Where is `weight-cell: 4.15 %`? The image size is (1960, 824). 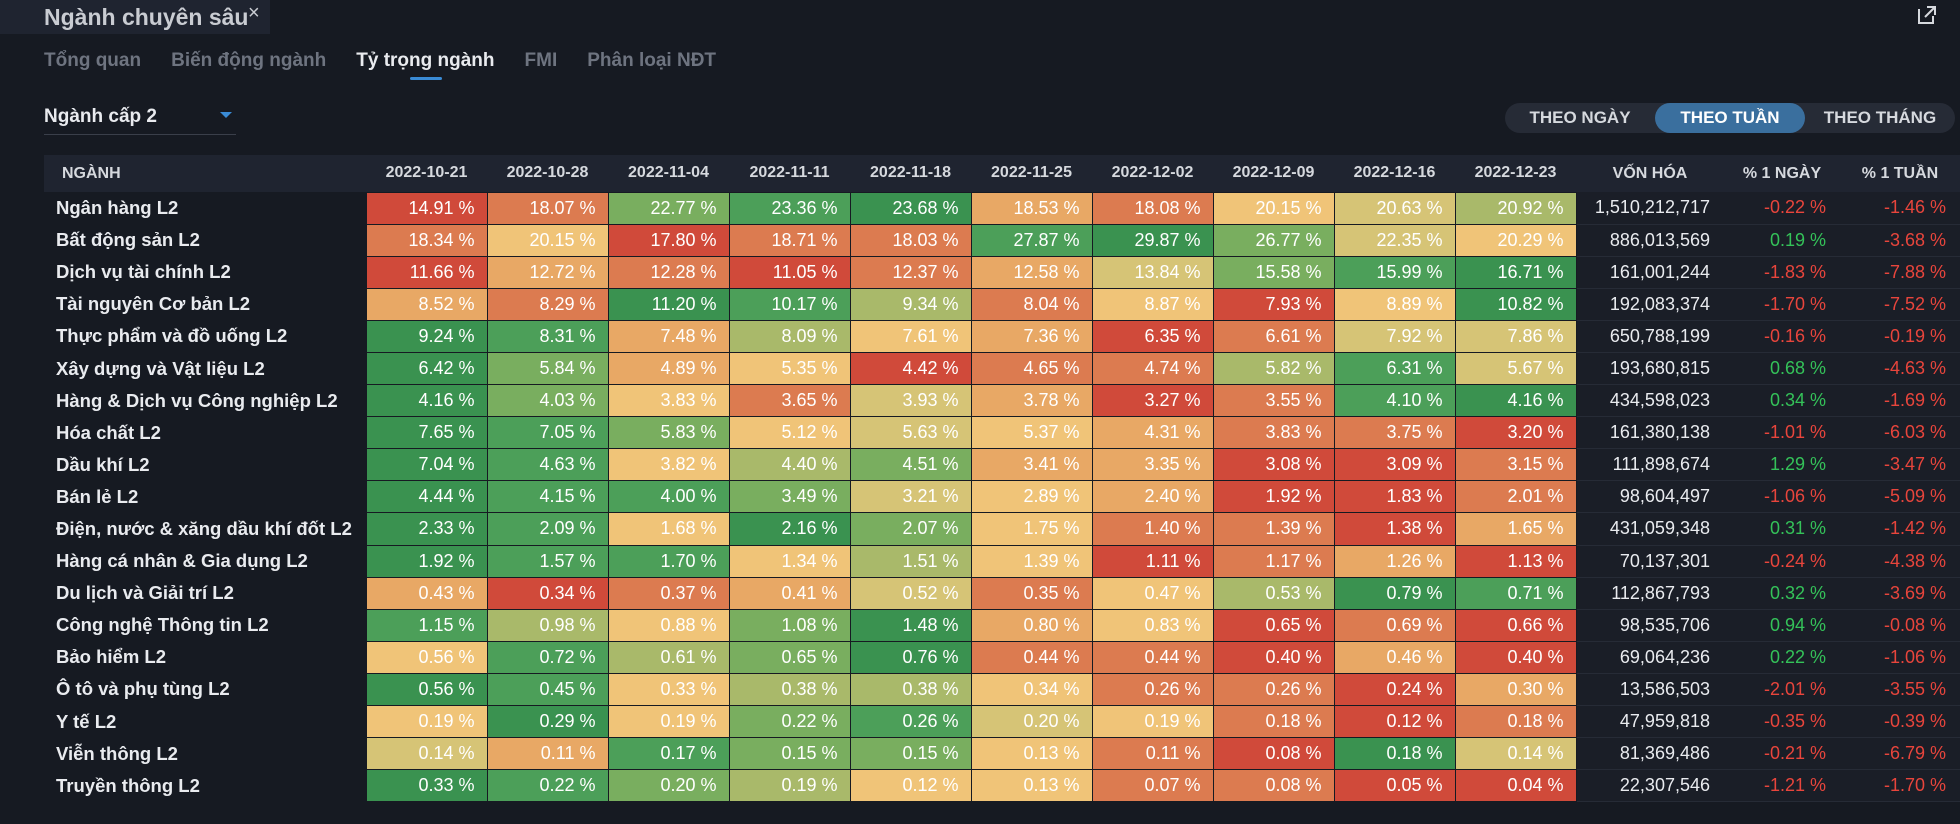 weight-cell: 4.15 % is located at coordinates (547, 497).